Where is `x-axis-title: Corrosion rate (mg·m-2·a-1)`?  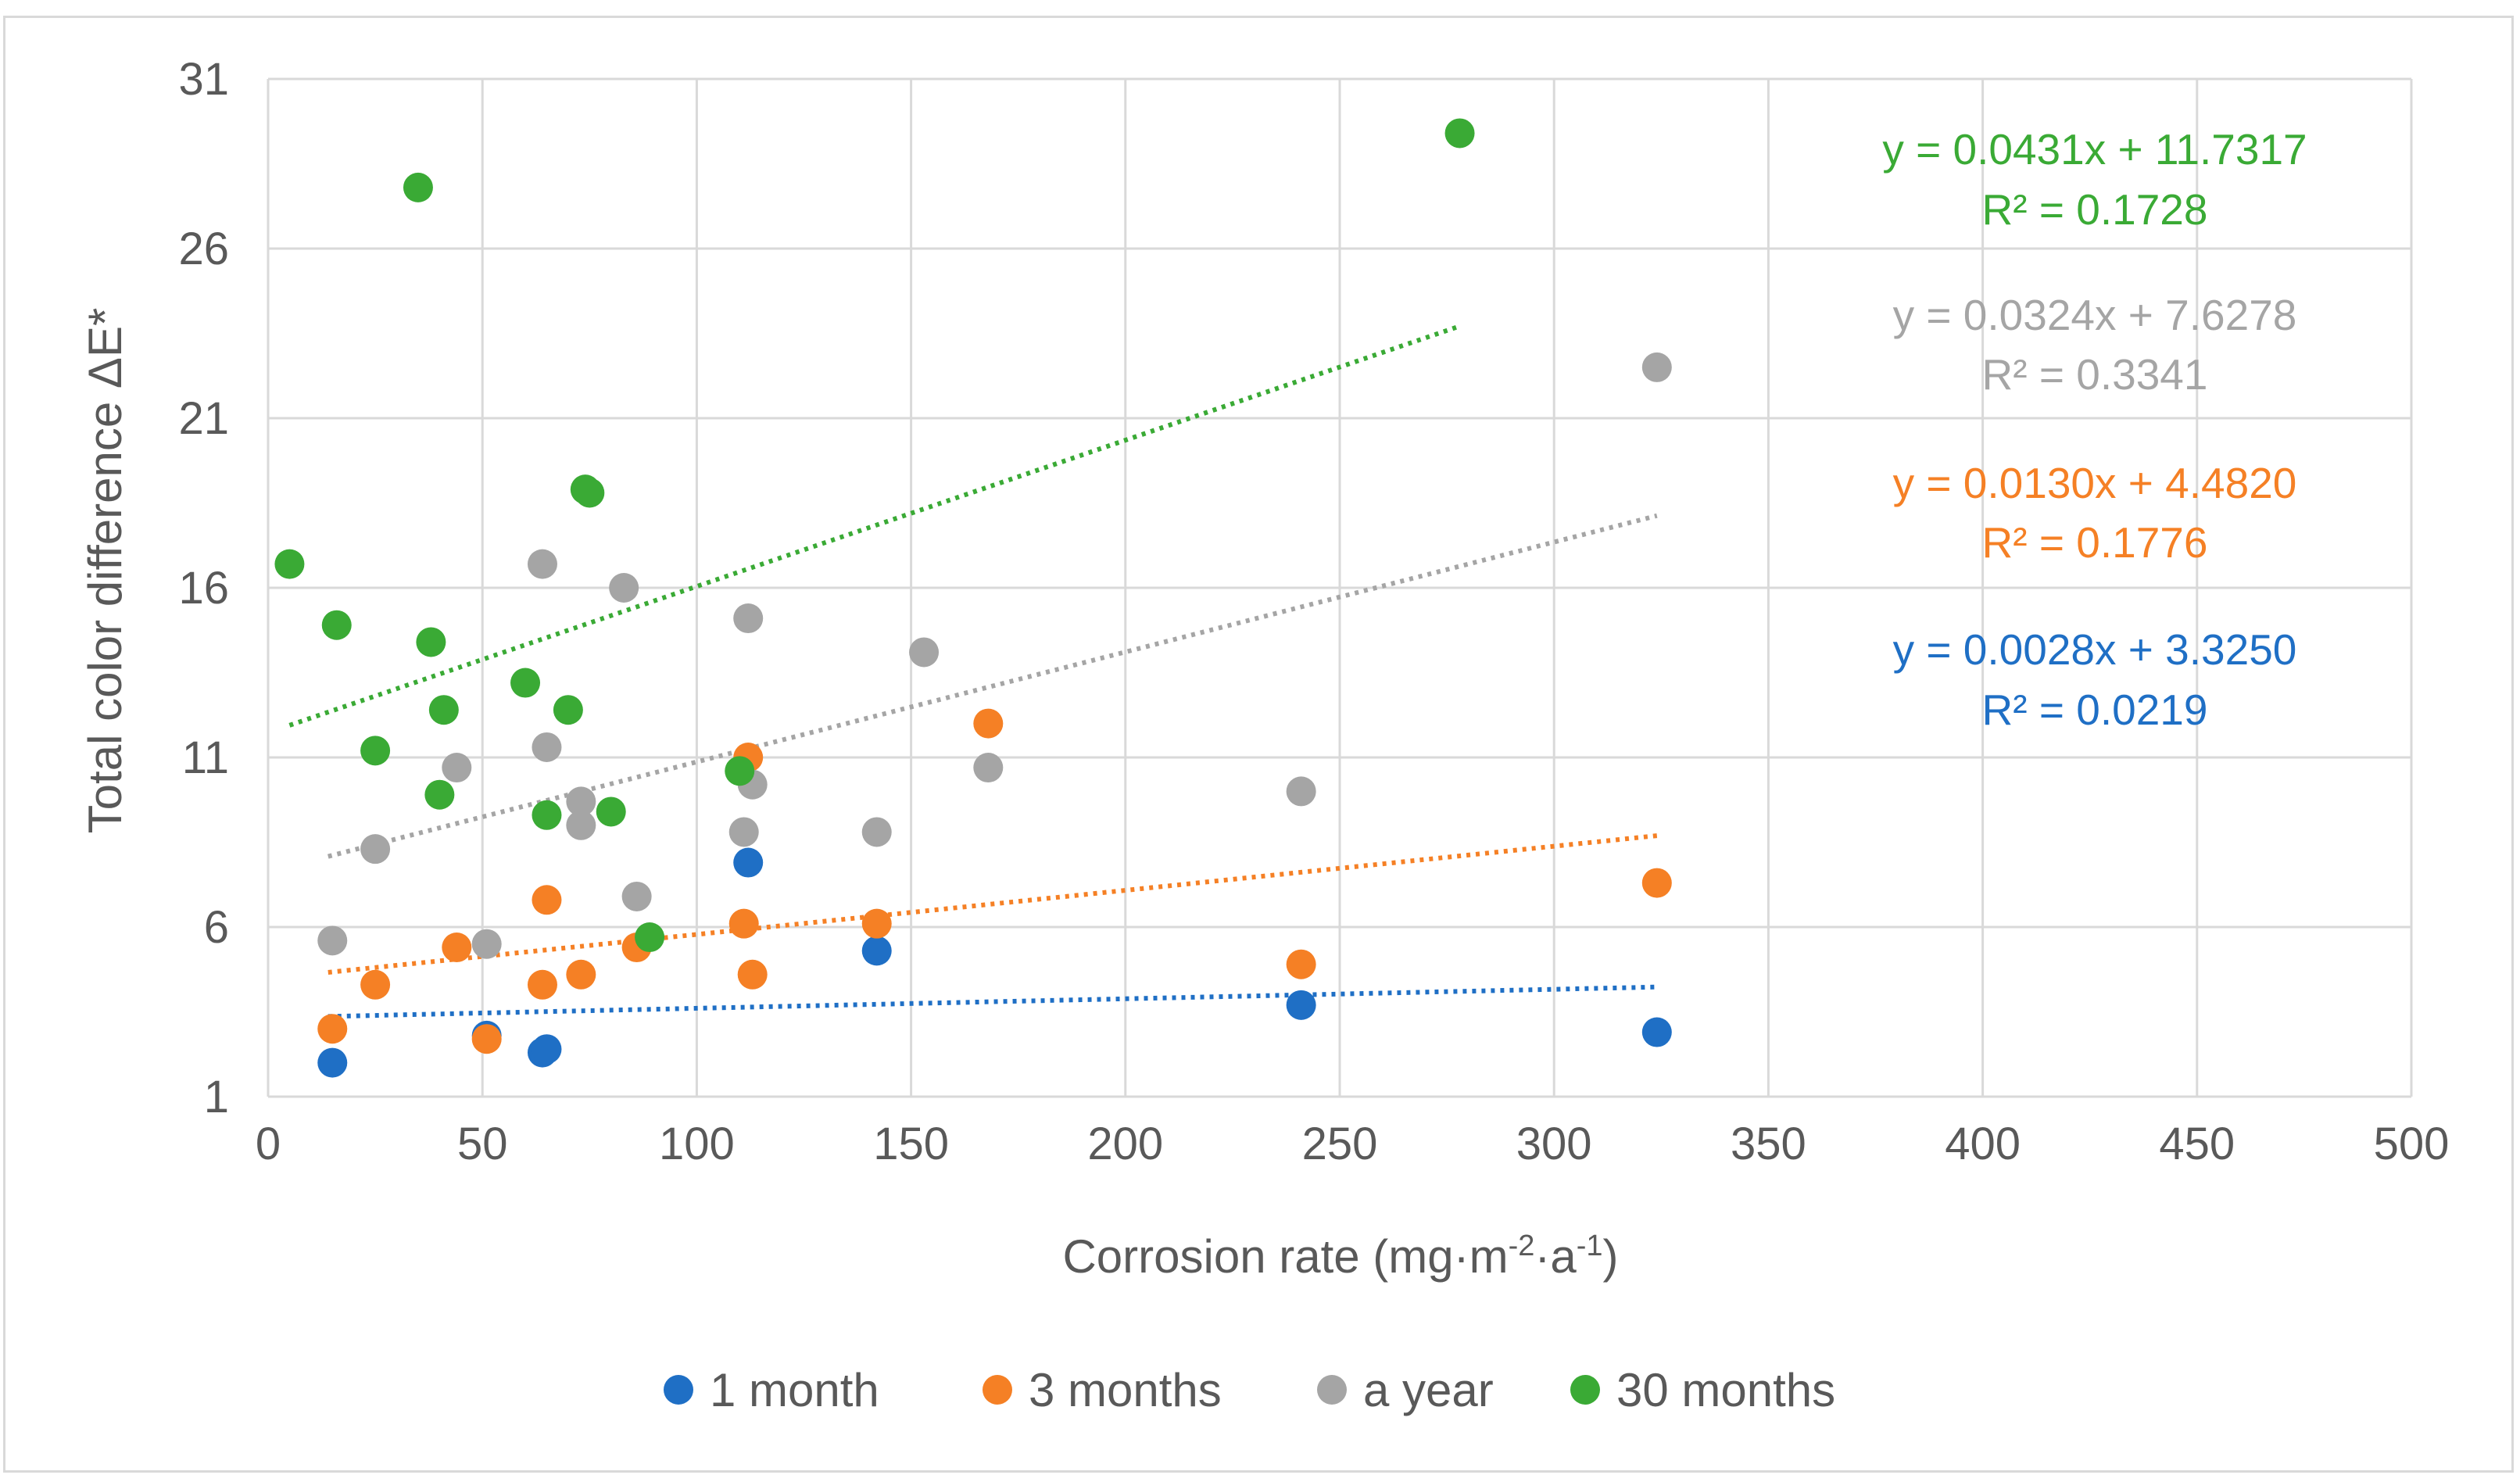 x-axis-title: Corrosion rate (mg·m-2·a-1) is located at coordinates (1340, 1256).